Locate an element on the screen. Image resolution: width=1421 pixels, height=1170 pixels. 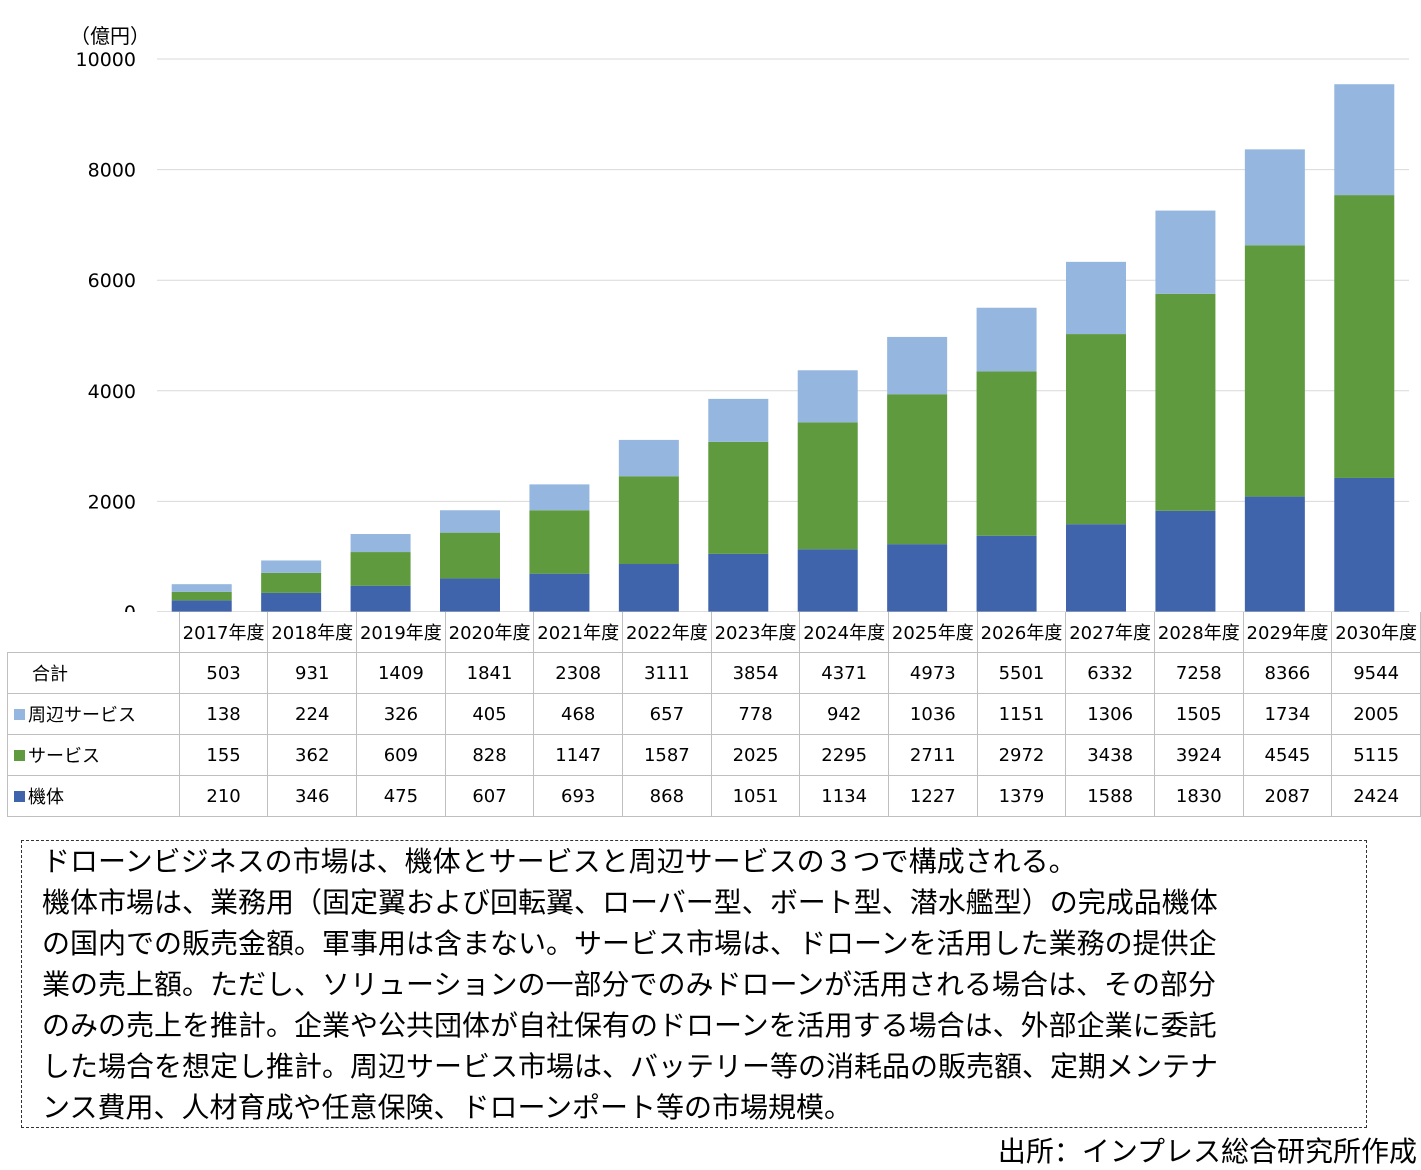
data-label: 657 is located at coordinates (667, 714).